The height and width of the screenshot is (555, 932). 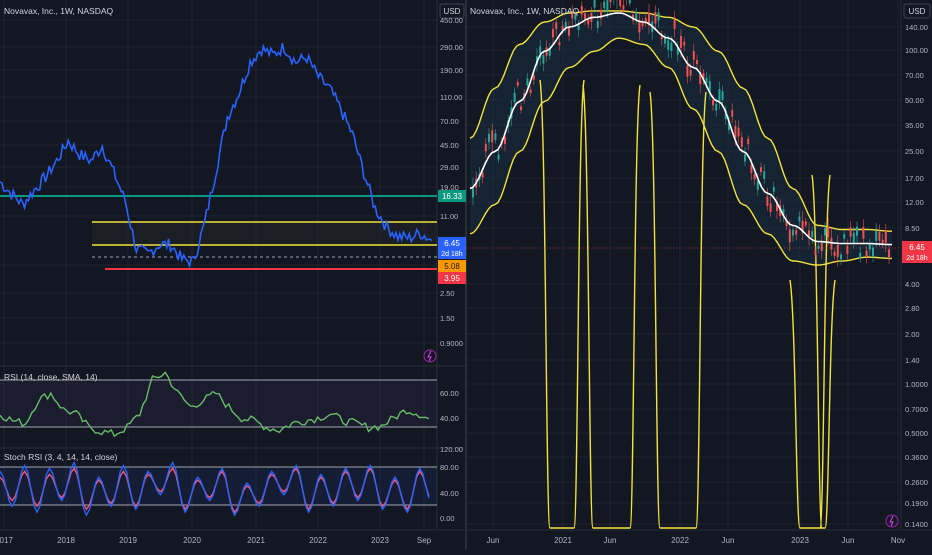 I want to click on yellow-zone-fill, so click(x=264, y=233).